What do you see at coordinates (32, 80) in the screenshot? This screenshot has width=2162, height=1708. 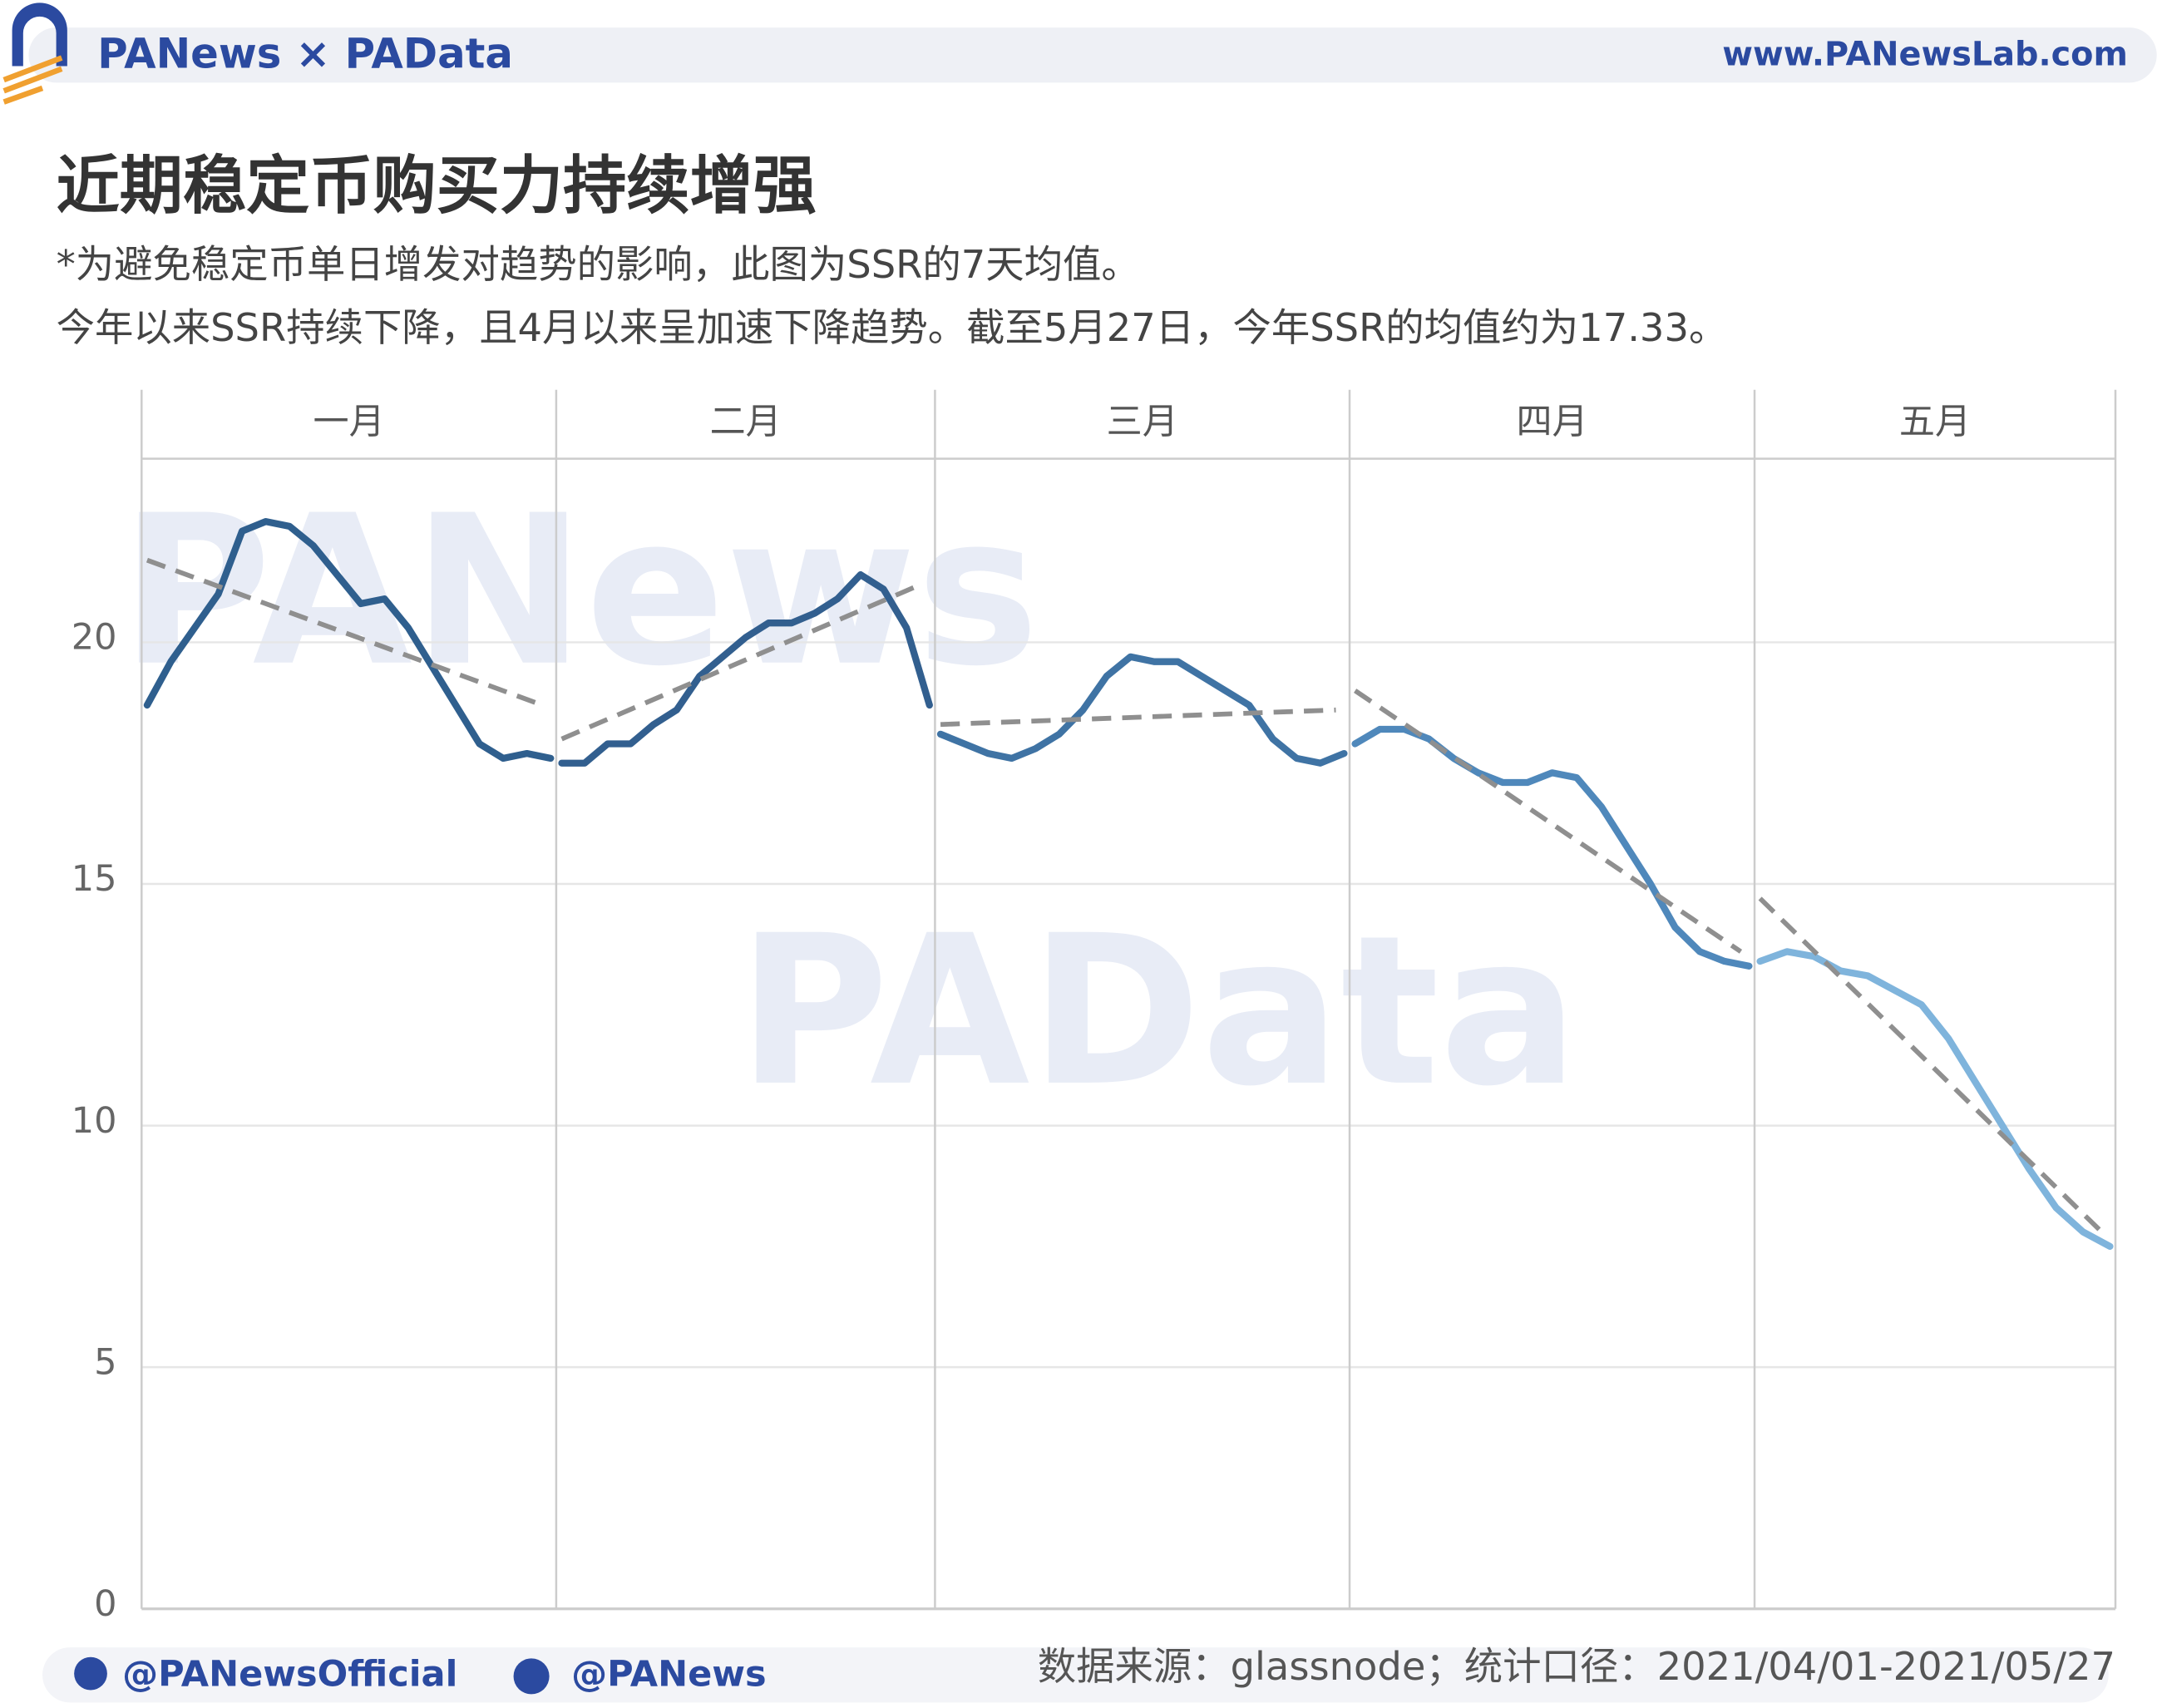 I see `logo-stripes` at bounding box center [32, 80].